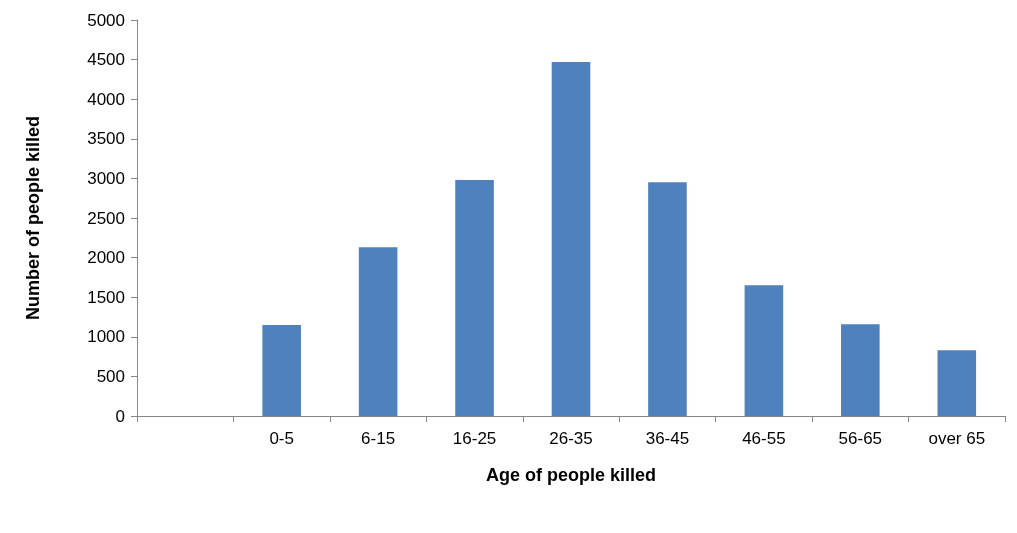  Describe the element at coordinates (860, 438) in the screenshot. I see `x-tick-label: 56-65` at that location.